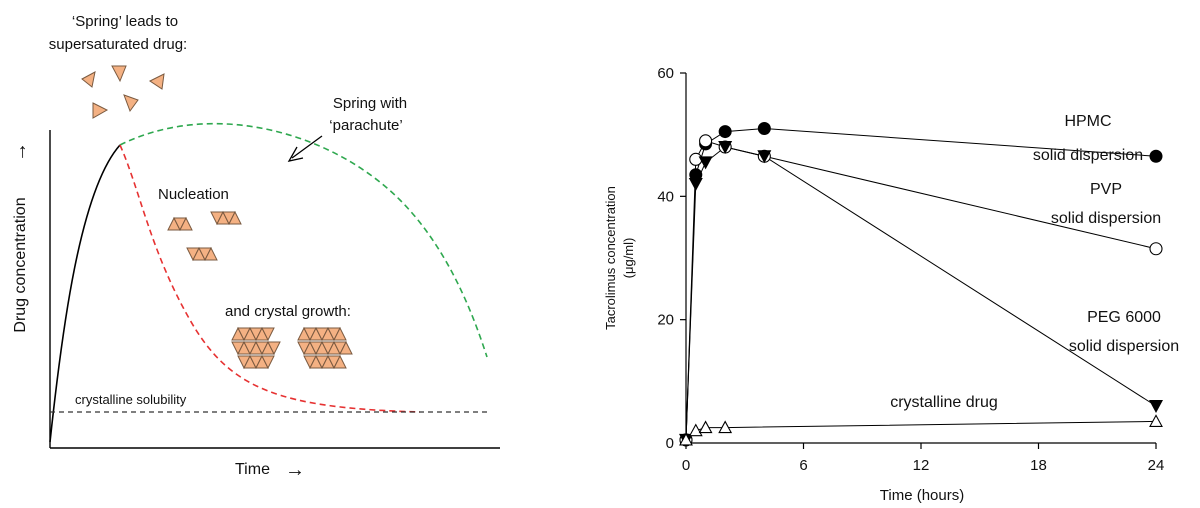  What do you see at coordinates (922, 495) in the screenshot?
I see `chart-x-axis-label: Time (hours)` at bounding box center [922, 495].